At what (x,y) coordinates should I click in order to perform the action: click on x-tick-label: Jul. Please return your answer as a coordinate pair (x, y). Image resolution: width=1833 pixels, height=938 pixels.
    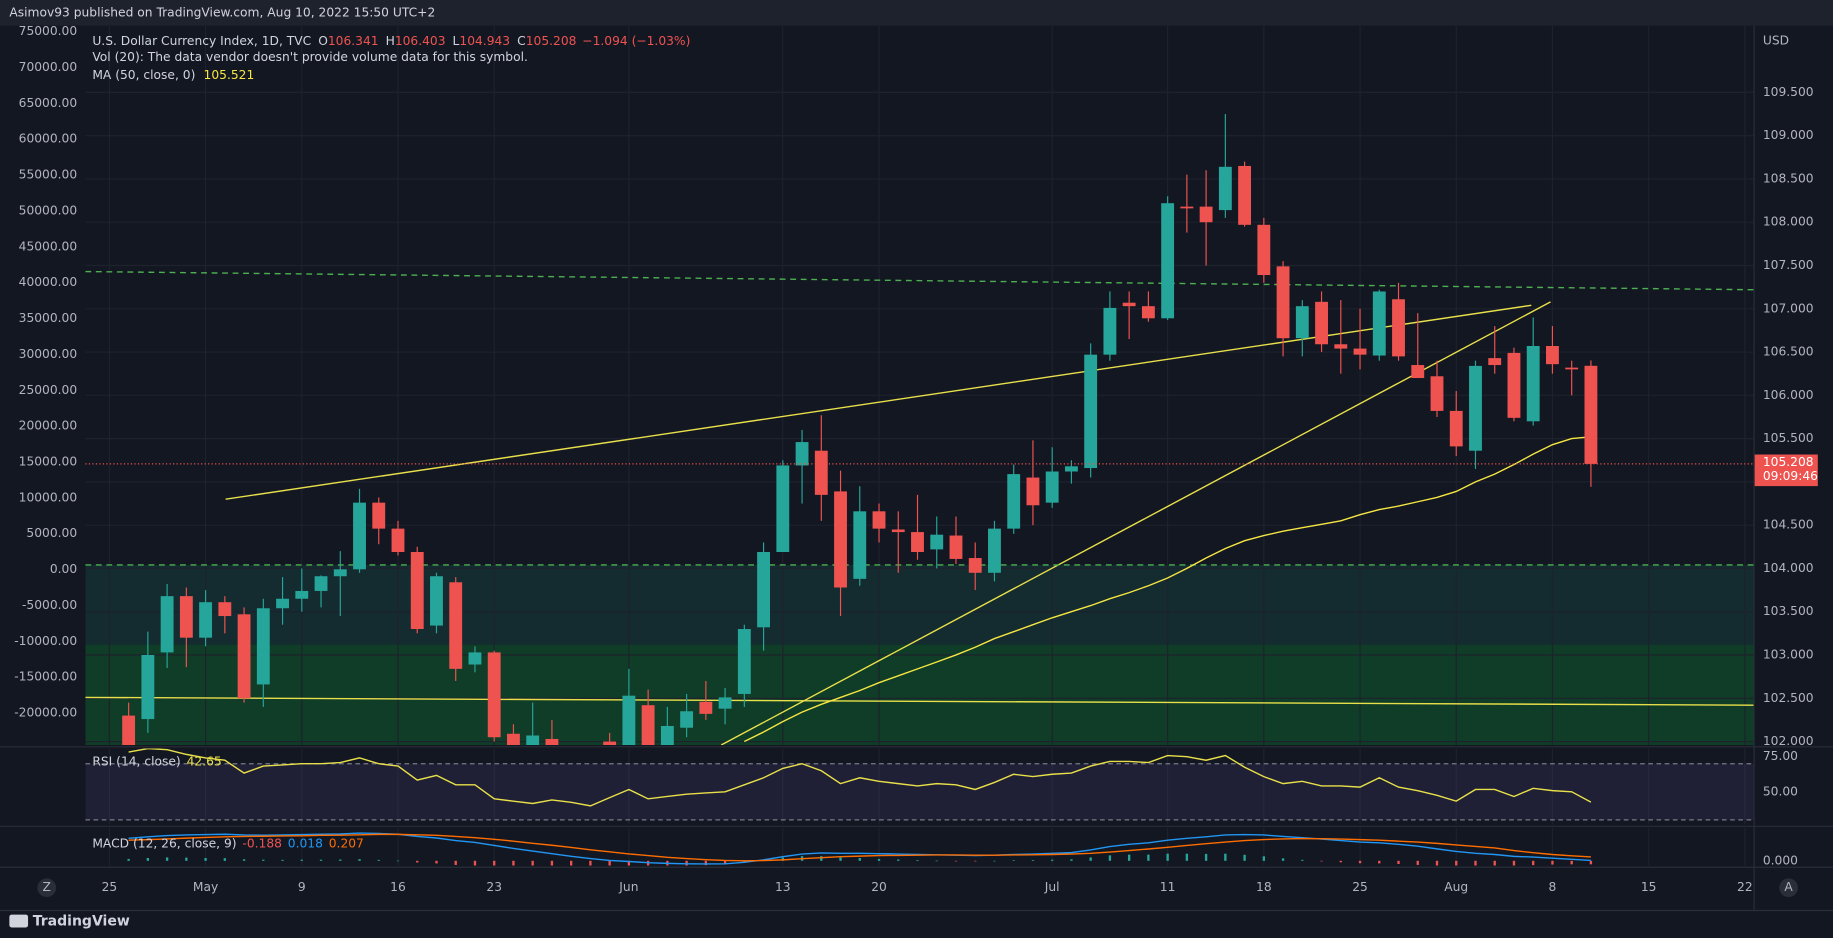
    Looking at the image, I should click on (1052, 887).